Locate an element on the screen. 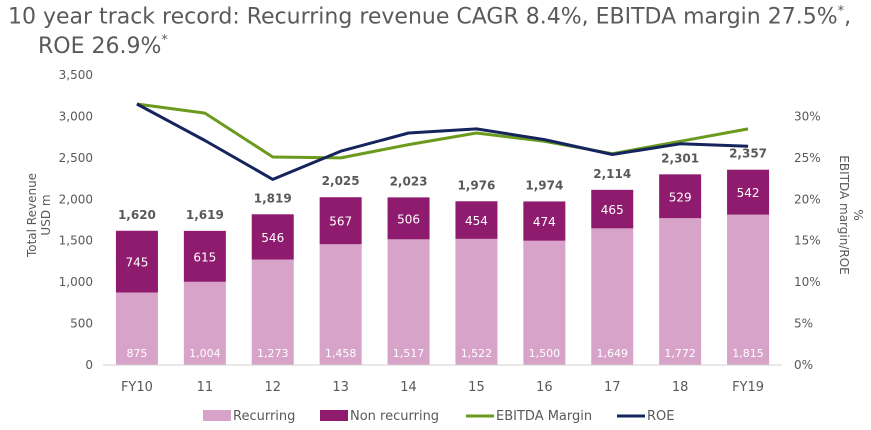 This screenshot has height=430, width=871. legend: Recurring Non recurring EBITDA Margin ROE is located at coordinates (438, 416).